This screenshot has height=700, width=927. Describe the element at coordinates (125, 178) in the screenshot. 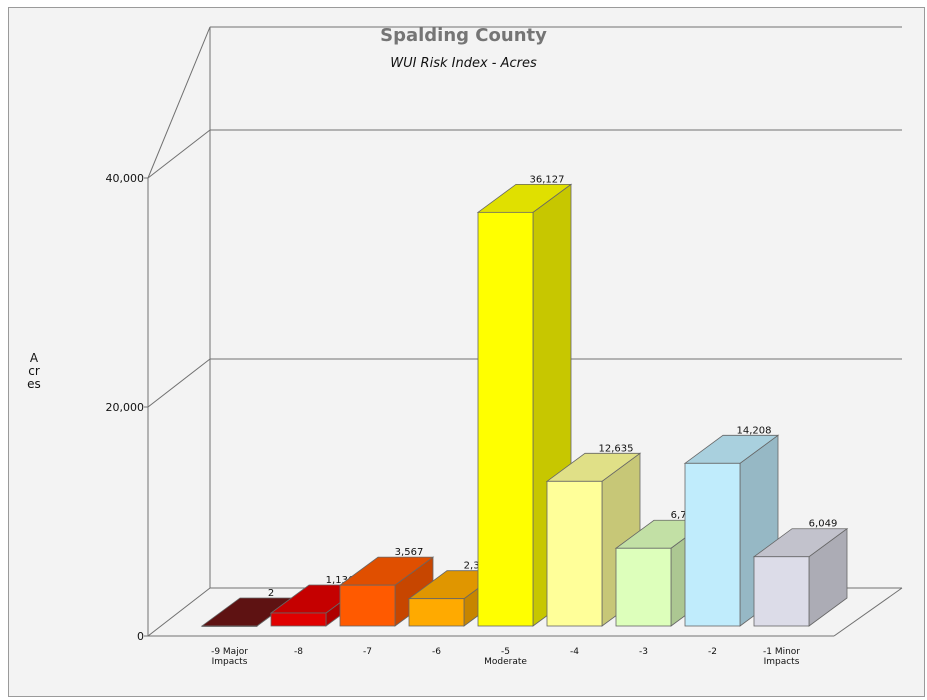

I see `y-tick-label: 40,000` at that location.